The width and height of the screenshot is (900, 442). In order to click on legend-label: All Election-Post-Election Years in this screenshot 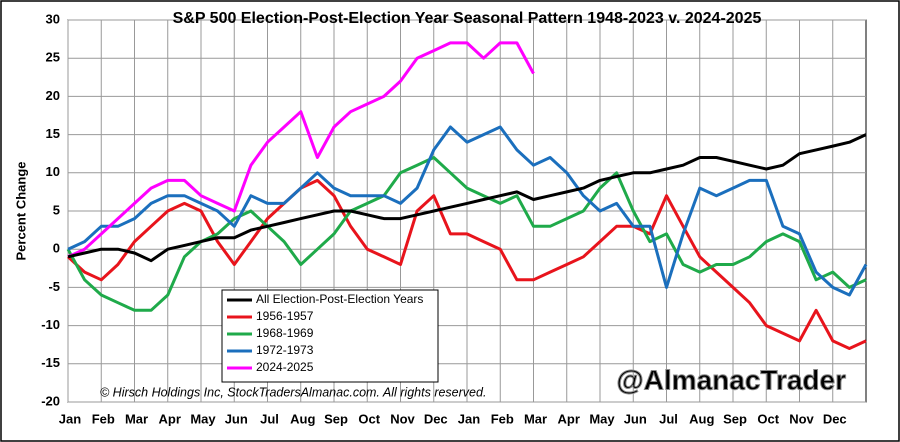, I will do `click(339, 299)`.